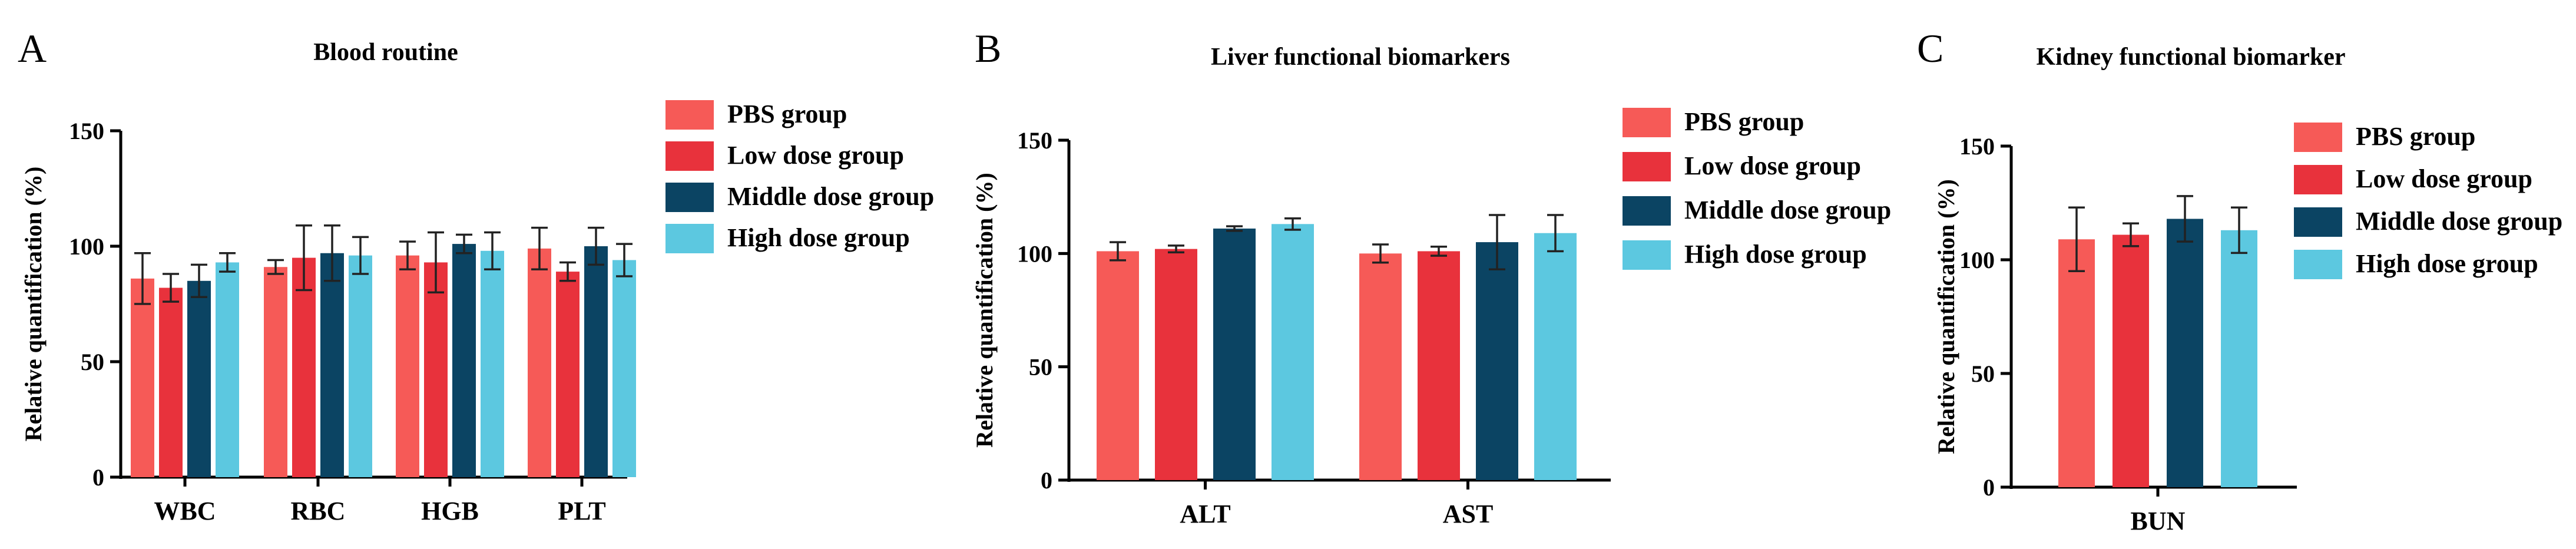  I want to click on category-label: AST, so click(1468, 514).